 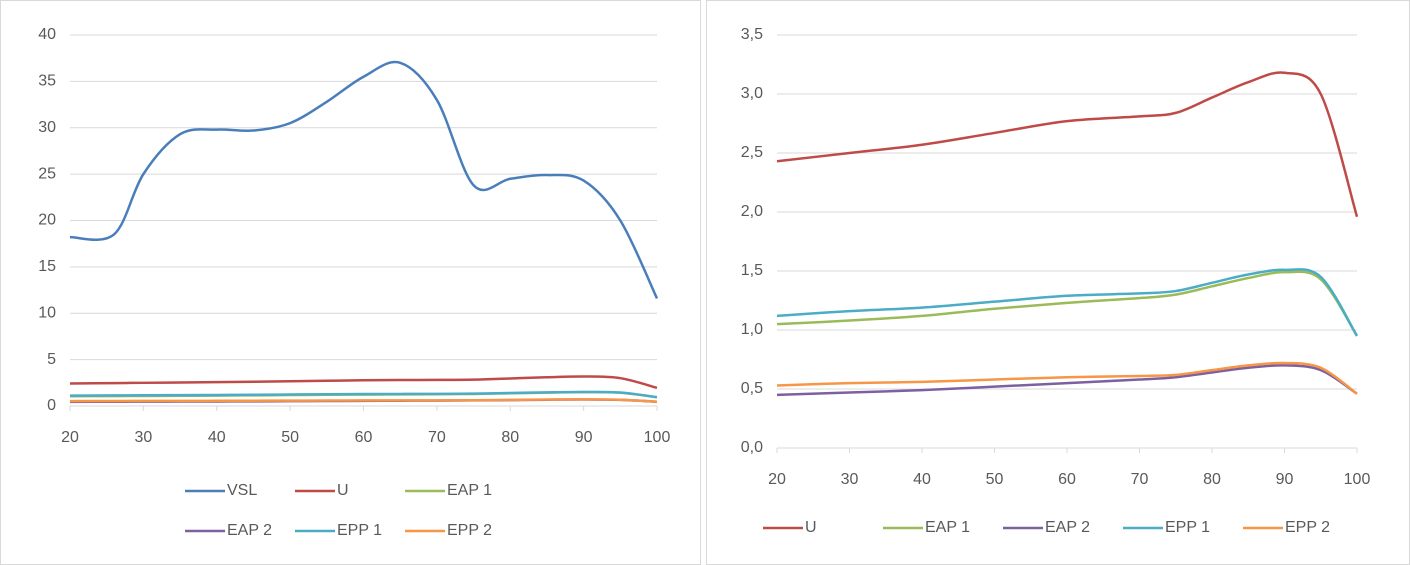 I want to click on y-tick-label: 30, so click(x=47, y=127).